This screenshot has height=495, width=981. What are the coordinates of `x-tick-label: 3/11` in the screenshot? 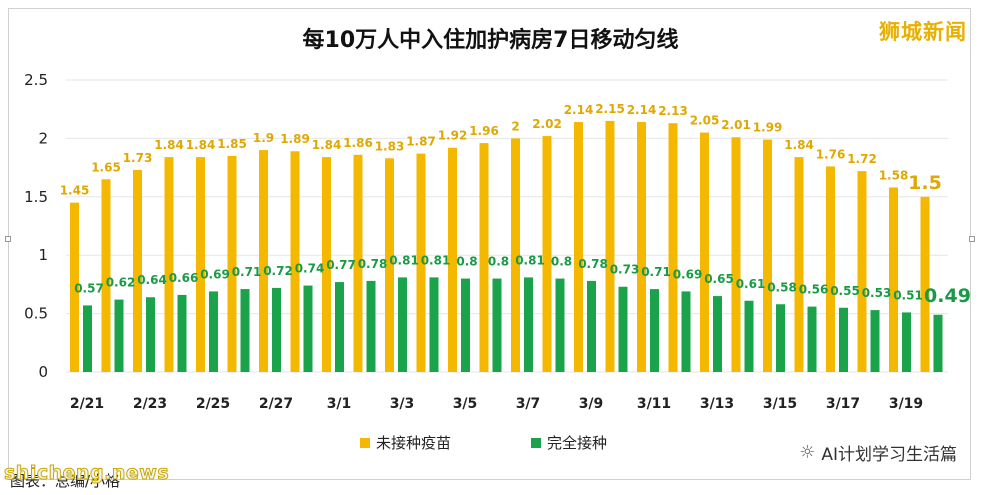 It's located at (654, 404).